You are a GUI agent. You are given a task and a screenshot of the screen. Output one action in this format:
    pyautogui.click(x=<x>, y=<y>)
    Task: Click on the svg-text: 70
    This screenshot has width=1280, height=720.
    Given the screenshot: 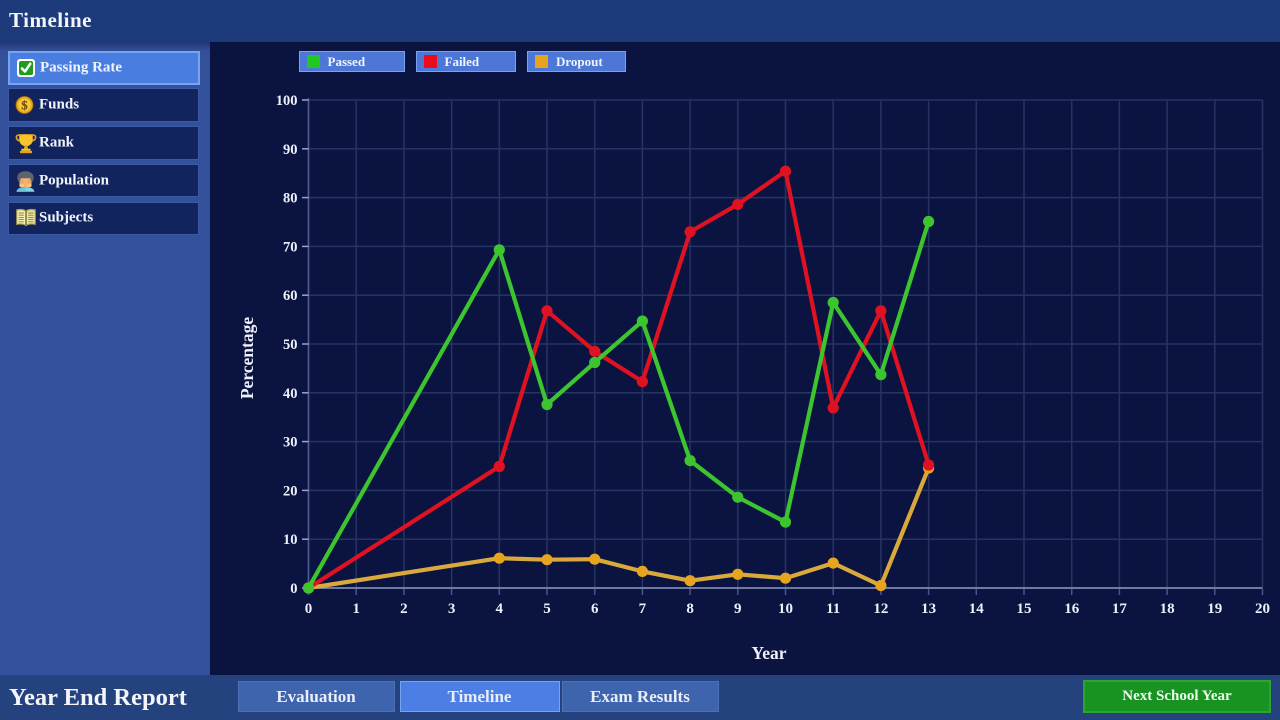 What is the action you would take?
    pyautogui.click(x=290, y=247)
    